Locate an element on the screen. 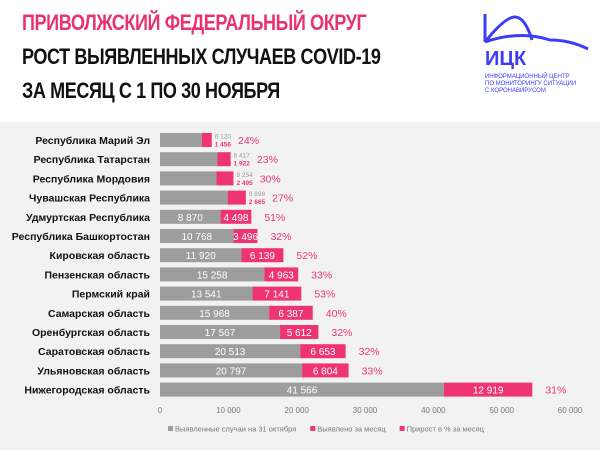 Image resolution: width=600 pixels, height=450 pixels. increase-value-label: 1 922 is located at coordinates (242, 164).